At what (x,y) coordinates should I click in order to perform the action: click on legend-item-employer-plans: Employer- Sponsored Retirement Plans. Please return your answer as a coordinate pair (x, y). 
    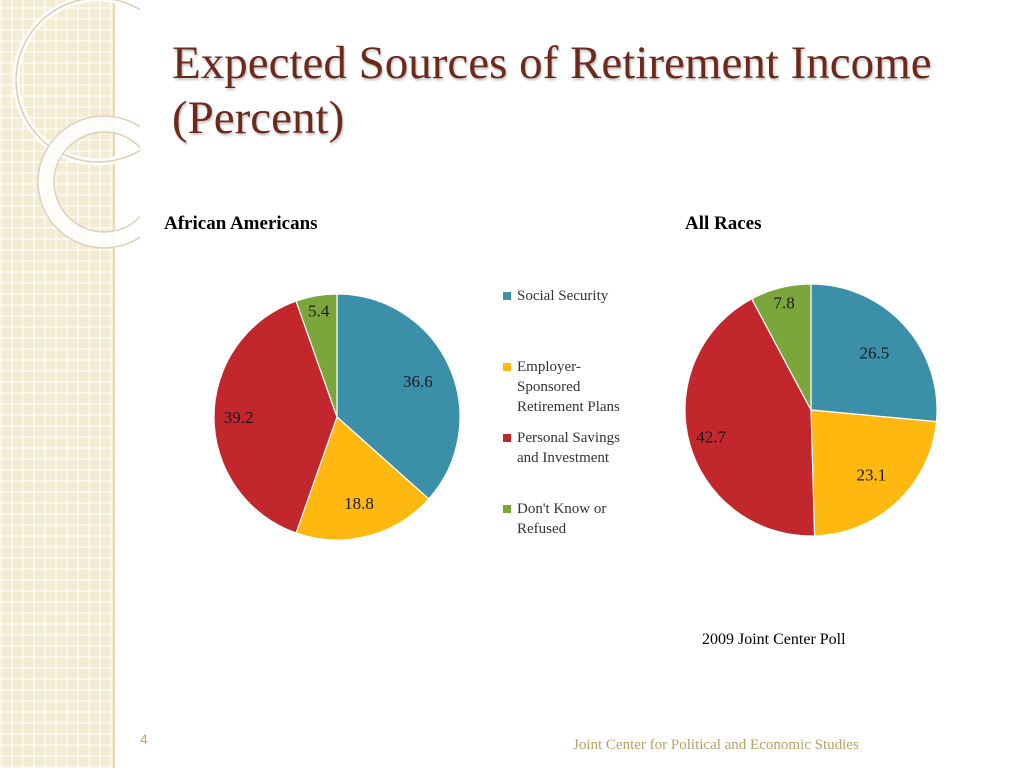
    Looking at the image, I should click on (561, 387).